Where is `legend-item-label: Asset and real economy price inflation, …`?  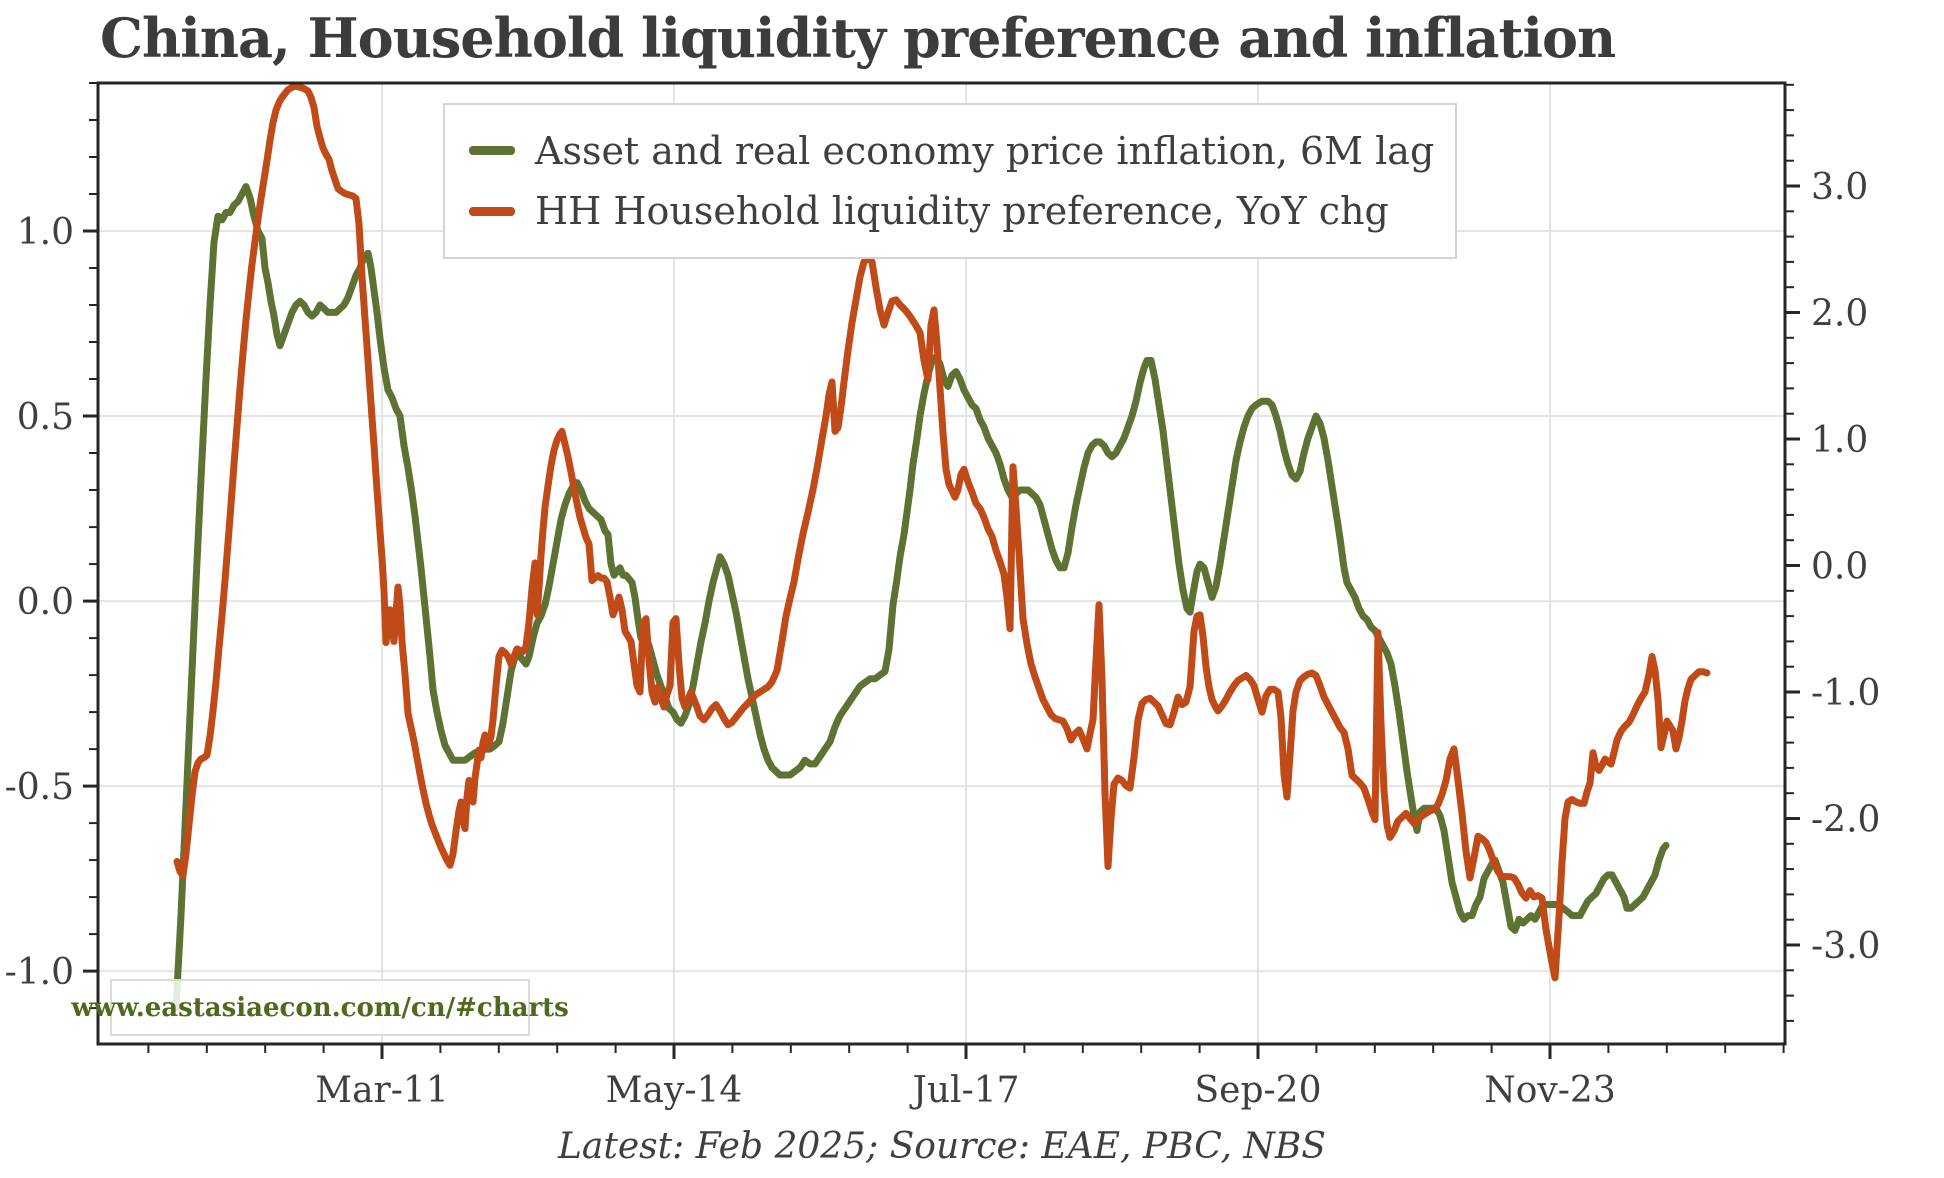 legend-item-label: Asset and real economy price inflation, … is located at coordinates (985, 150).